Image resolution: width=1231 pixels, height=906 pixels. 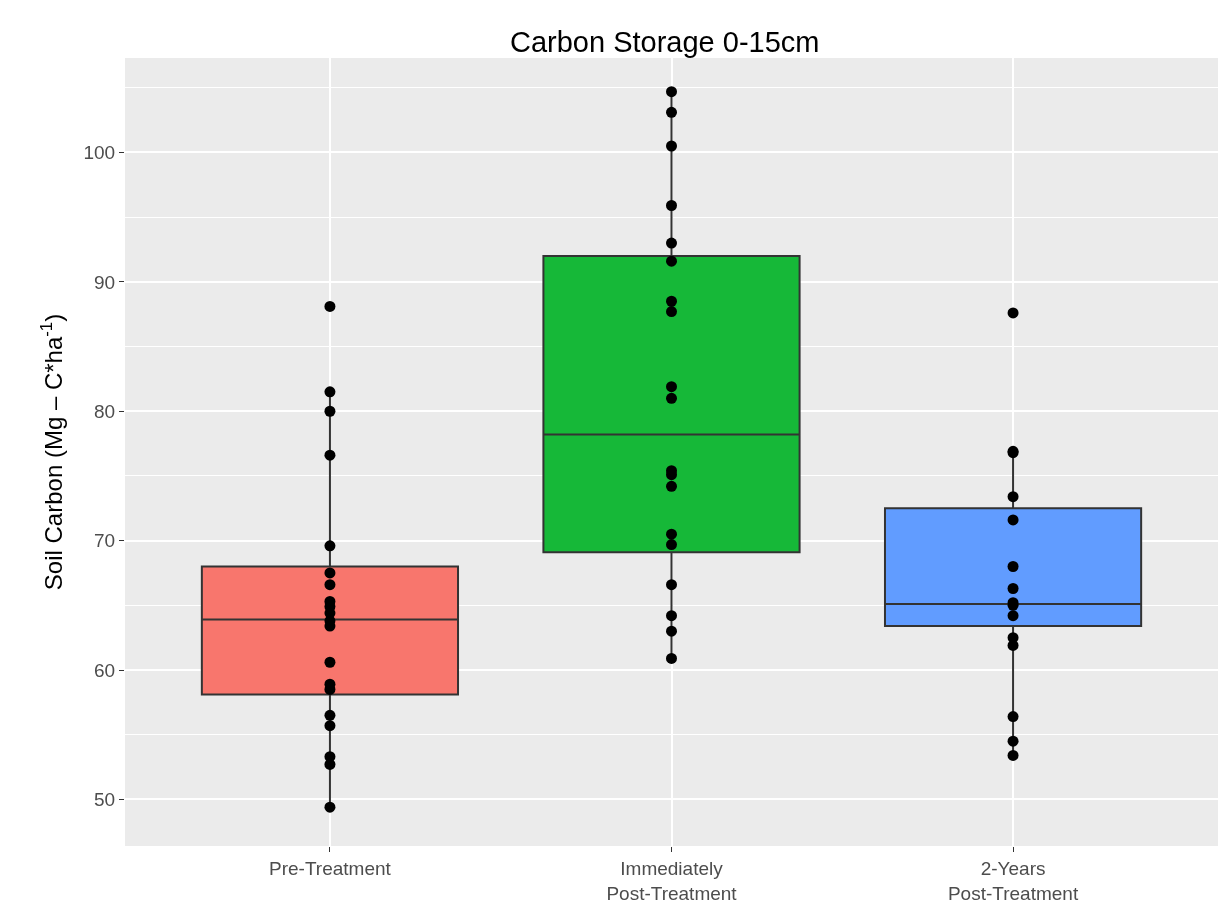 What do you see at coordinates (105, 541) in the screenshot?
I see `y-tick-label: 70` at bounding box center [105, 541].